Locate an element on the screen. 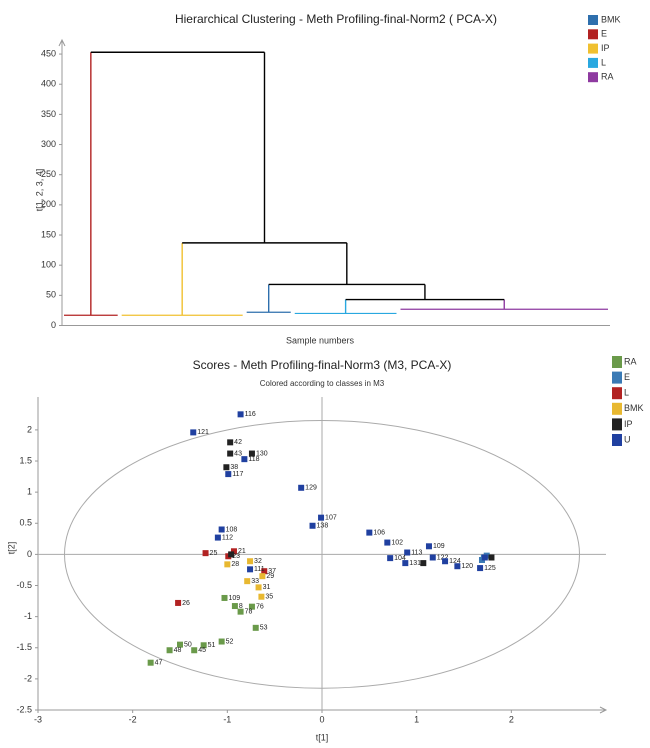 Image resolution: width=650 pixels, height=748 pixels. y-axis-label: t[1, 2, 3, 4] is located at coordinates (39, 190).